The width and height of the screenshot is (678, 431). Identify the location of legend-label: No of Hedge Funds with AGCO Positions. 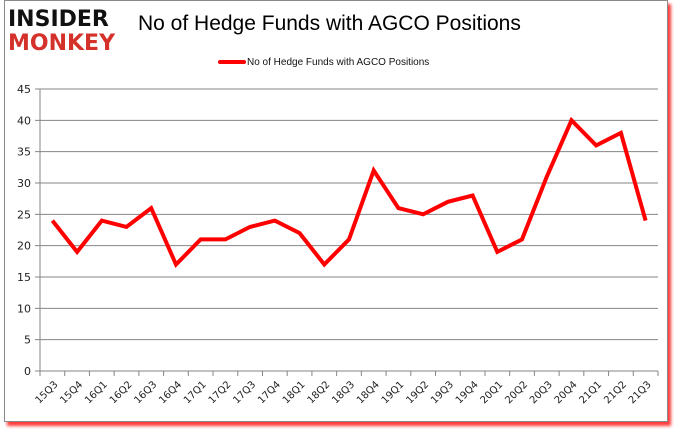
(338, 62).